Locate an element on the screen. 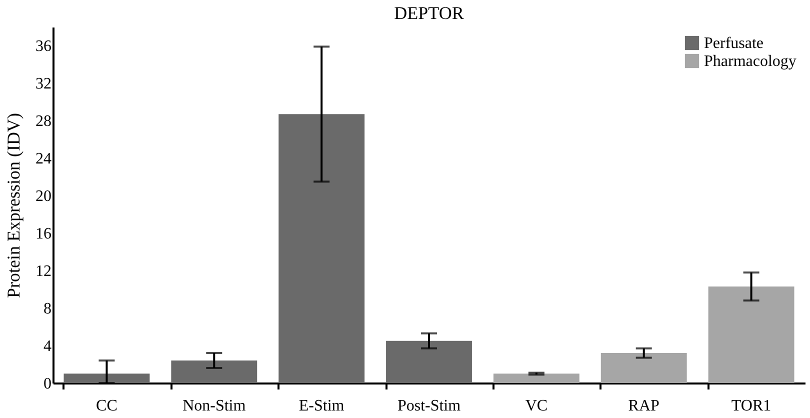  x-tick-label: RAP is located at coordinates (644, 406).